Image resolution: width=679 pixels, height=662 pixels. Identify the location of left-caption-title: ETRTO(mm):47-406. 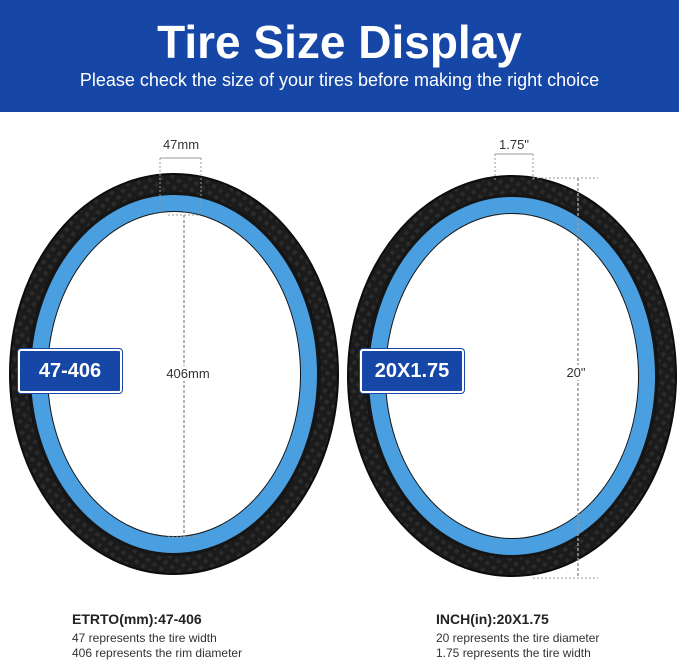
(137, 619).